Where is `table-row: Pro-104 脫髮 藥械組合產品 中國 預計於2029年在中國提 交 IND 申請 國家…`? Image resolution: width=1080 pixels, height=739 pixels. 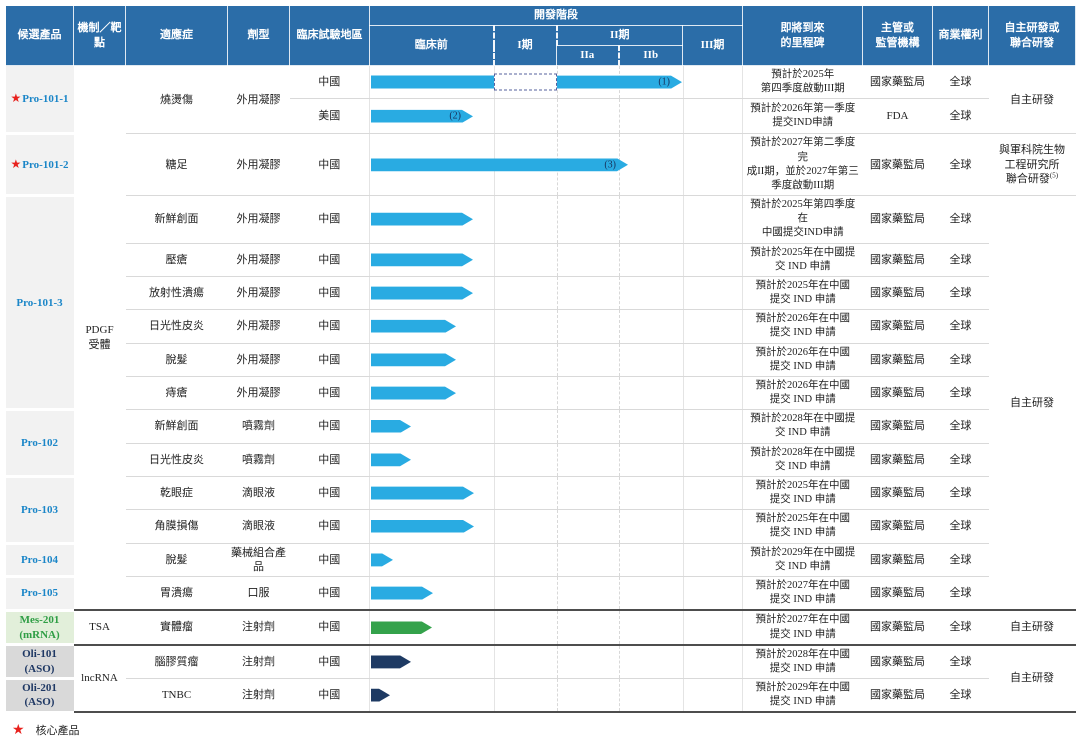 table-row: Pro-104 脫髮 藥械組合產品 中國 預計於2029年在中國提 交 IND 申請 國家… is located at coordinates (540, 560).